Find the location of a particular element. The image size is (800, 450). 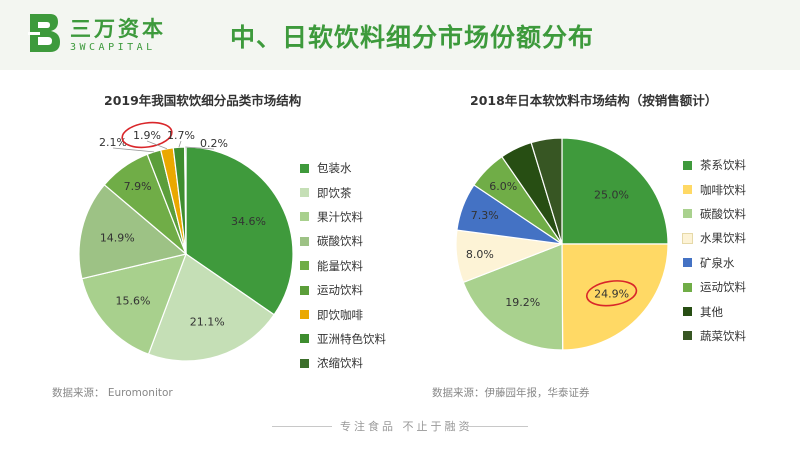

japan-chart-legend: 茶系饮料咖啡饮料碳酸饮料水果饮料矿泉水运动饮料其他蔬菜饮料 is located at coordinates (714, 250).